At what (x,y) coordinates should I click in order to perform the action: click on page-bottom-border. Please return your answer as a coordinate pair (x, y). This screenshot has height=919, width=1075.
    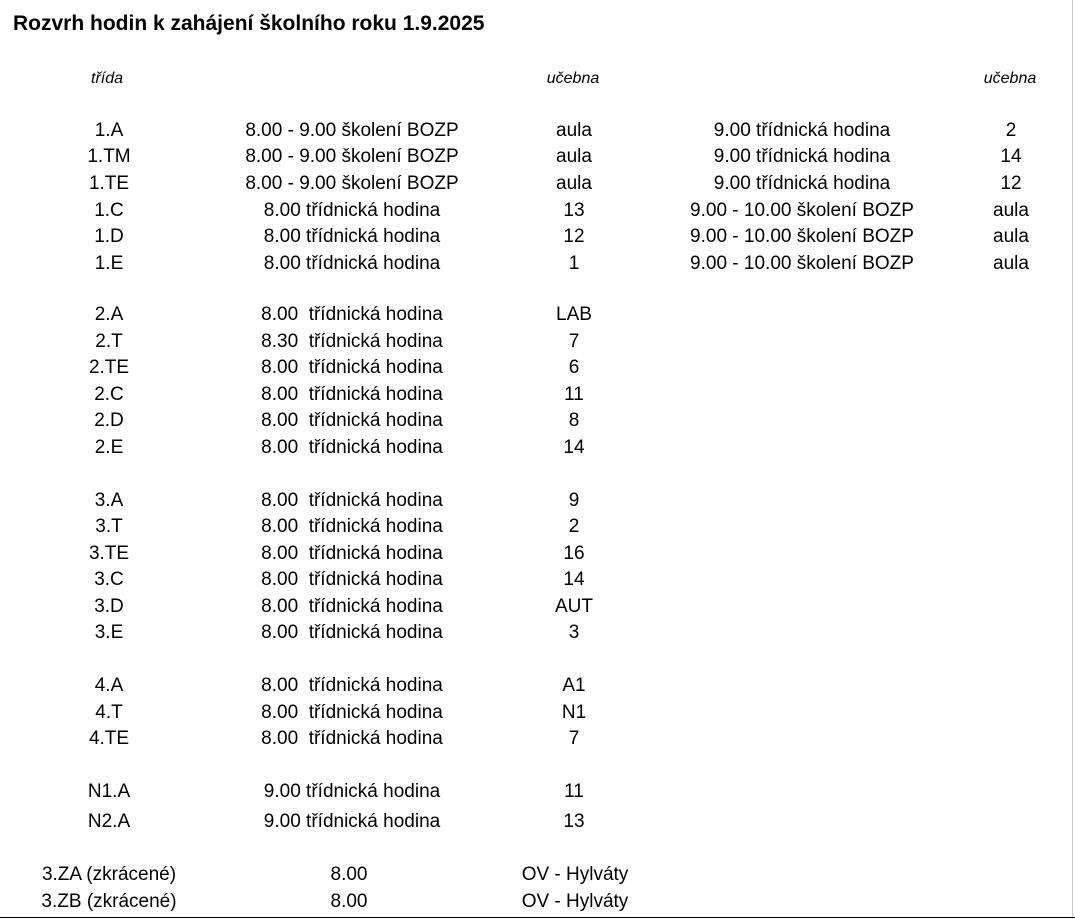
    Looking at the image, I should click on (537, 917).